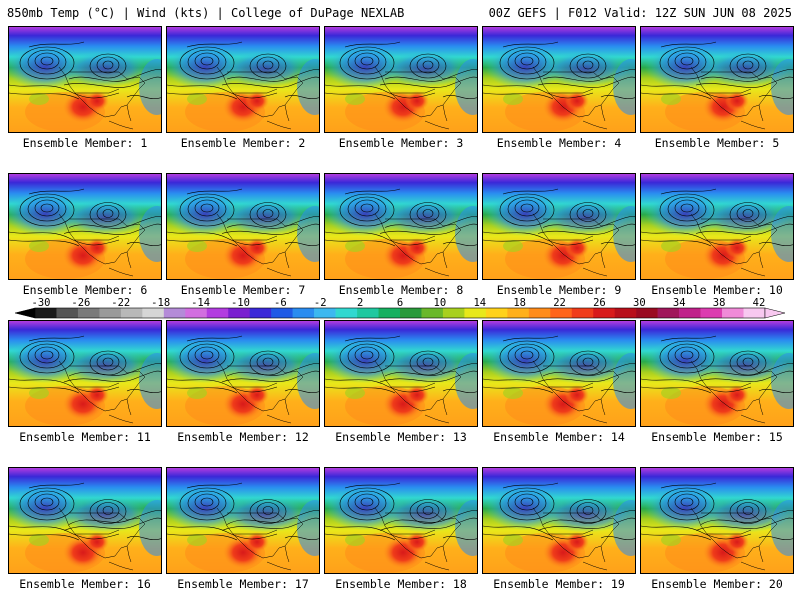 This screenshot has height=600, width=800. What do you see at coordinates (775, 313) in the screenshot?
I see `colorbar-high-arrow` at bounding box center [775, 313].